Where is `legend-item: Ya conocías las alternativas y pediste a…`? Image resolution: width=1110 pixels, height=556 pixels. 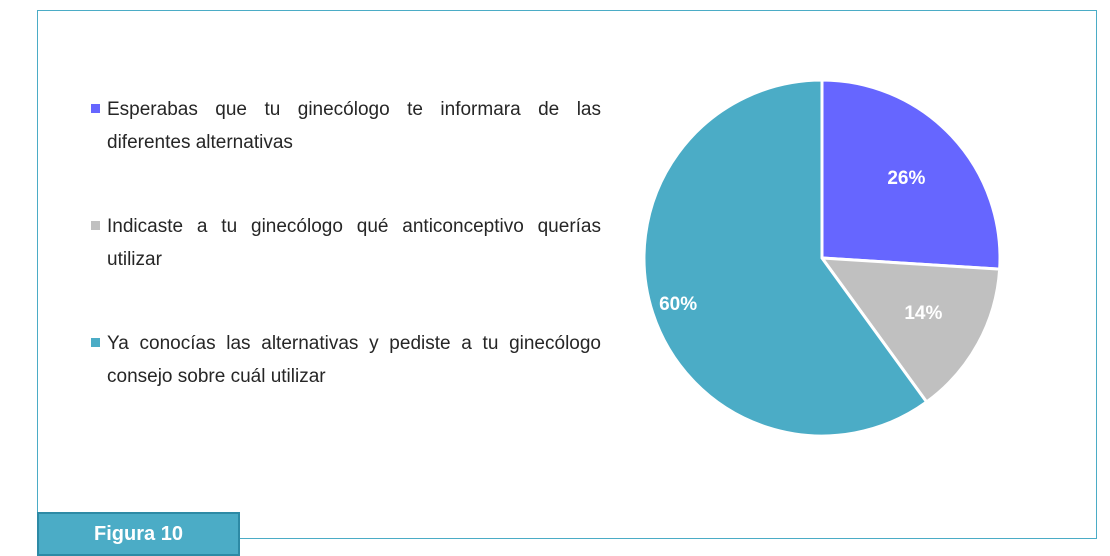 legend-item: Ya conocías las alternativas y pediste a… is located at coordinates (346, 360).